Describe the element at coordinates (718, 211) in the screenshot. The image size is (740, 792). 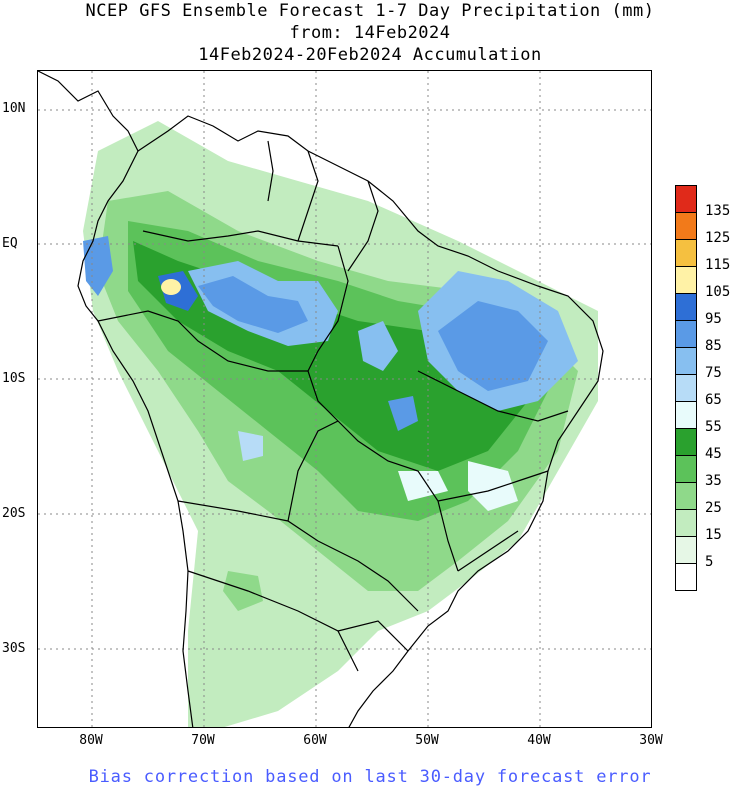
I see `legend-label: 135` at that location.